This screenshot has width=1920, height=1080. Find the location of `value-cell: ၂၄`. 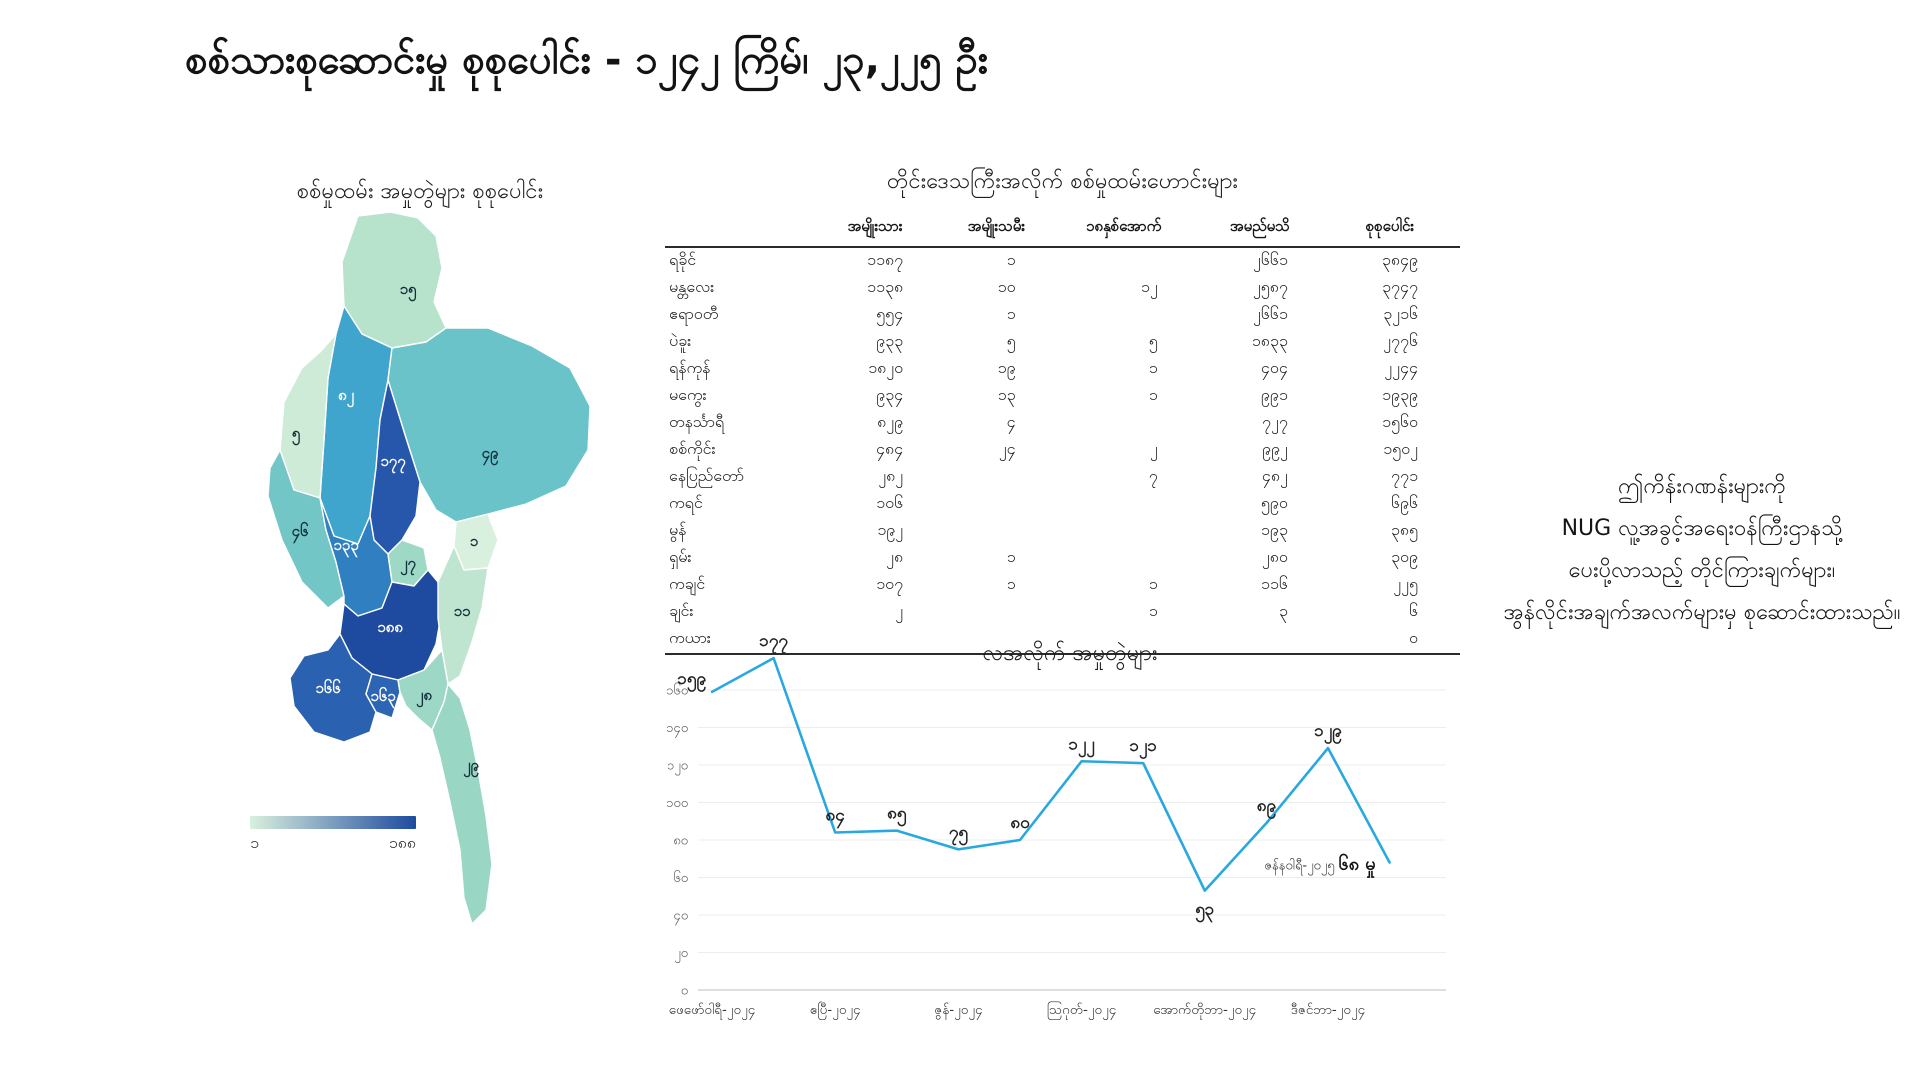

value-cell: ၂၄ is located at coordinates (1007, 448).